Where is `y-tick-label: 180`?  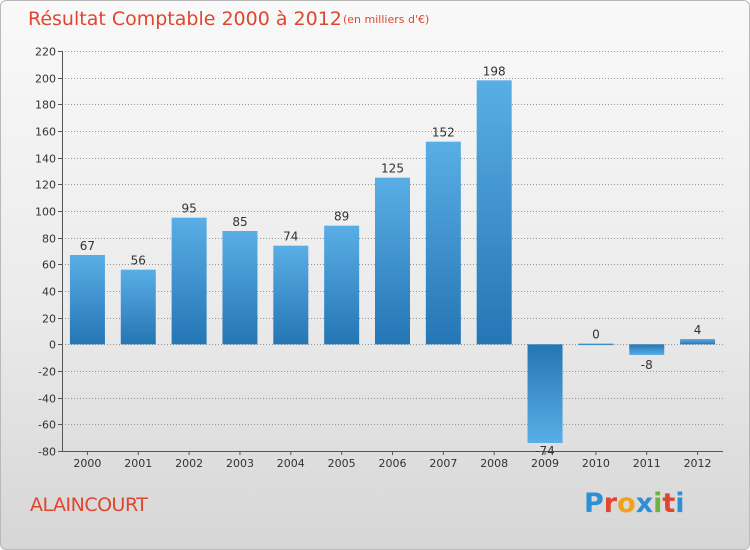
y-tick-label: 180 is located at coordinates (45, 105).